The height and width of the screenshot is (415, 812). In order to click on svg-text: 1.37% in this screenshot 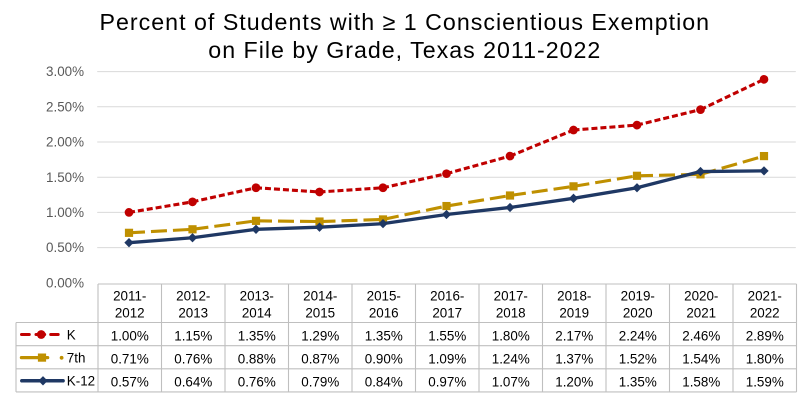, I will do `click(574, 359)`.